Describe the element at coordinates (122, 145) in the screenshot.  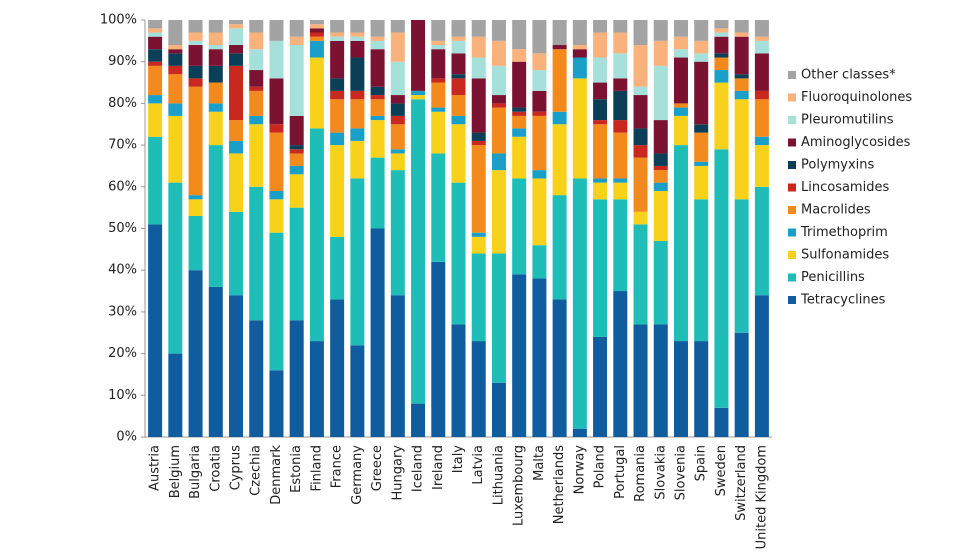
I see `y-tick-label: 70%` at that location.